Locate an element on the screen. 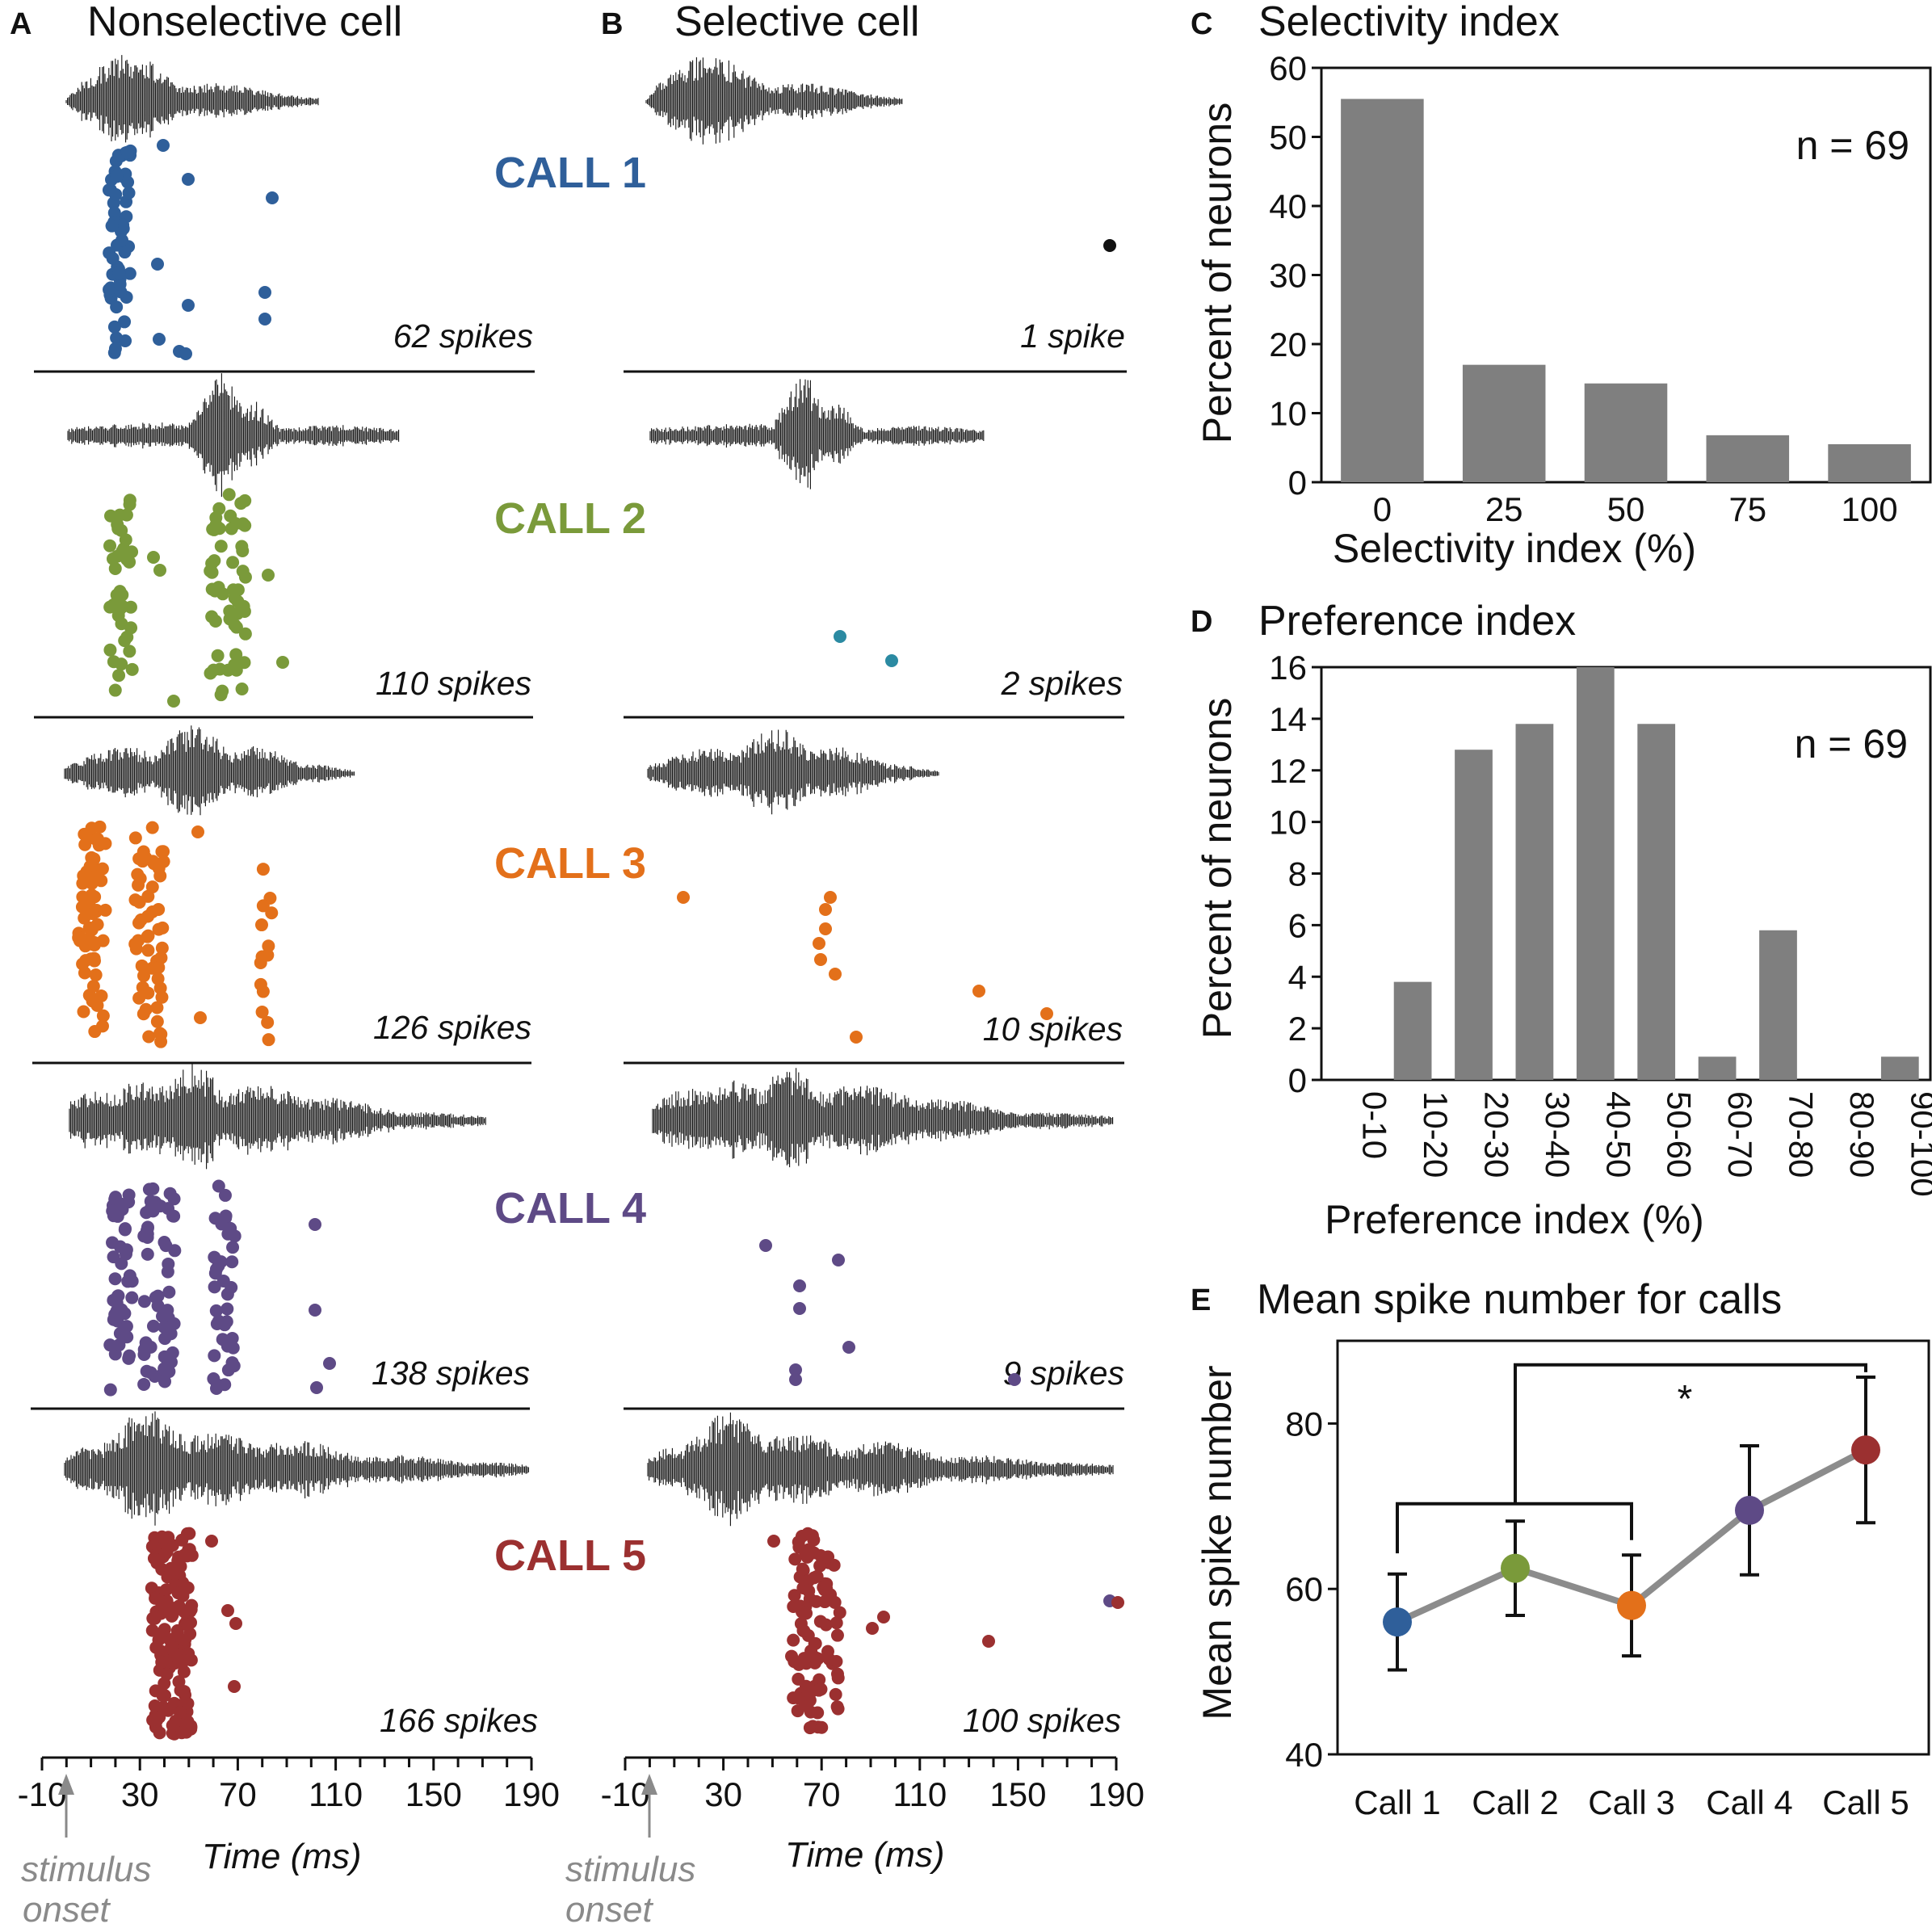  call-4-label: CALL 4 is located at coordinates (570, 1208).